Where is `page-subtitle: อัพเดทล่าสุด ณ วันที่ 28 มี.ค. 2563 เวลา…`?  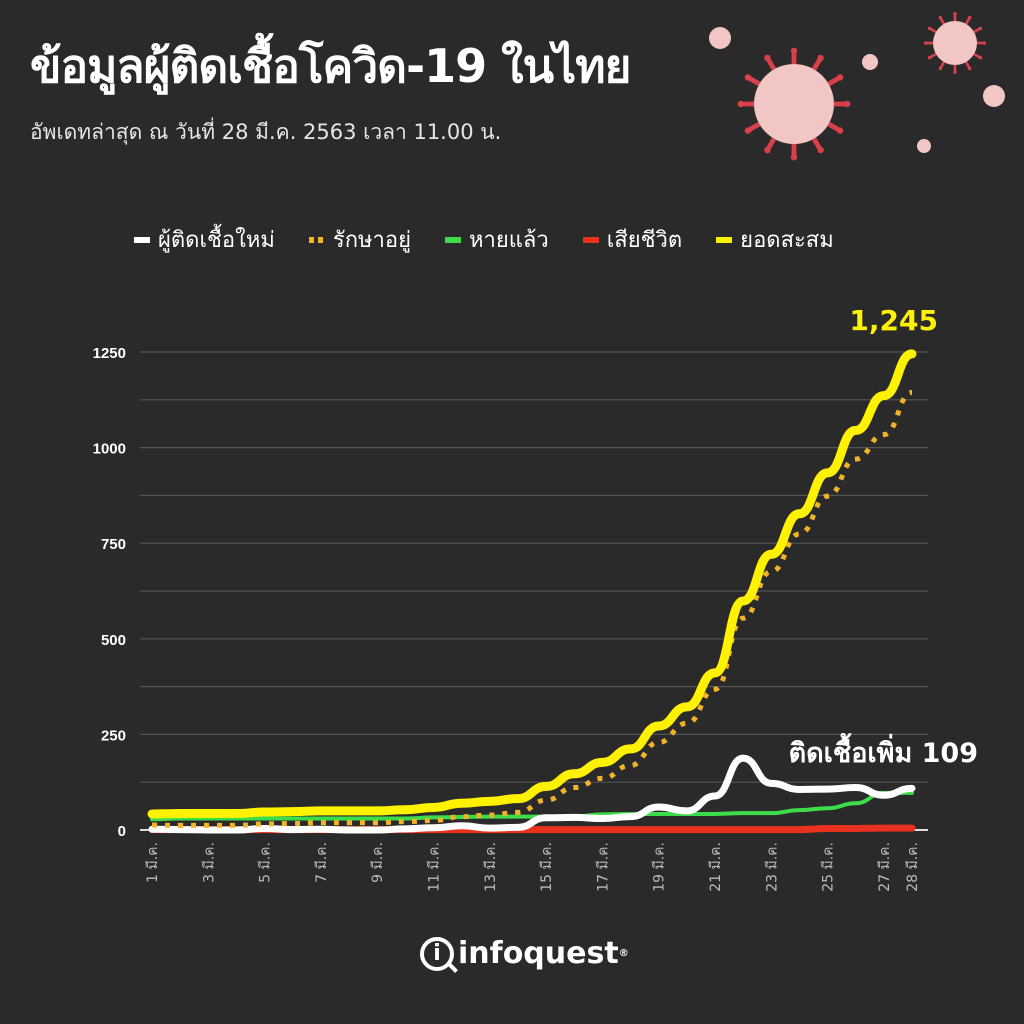
page-subtitle: อัพเดทล่าสุด ณ วันที่ 28 มี.ค. 2563 เวลา… is located at coordinates (266, 132).